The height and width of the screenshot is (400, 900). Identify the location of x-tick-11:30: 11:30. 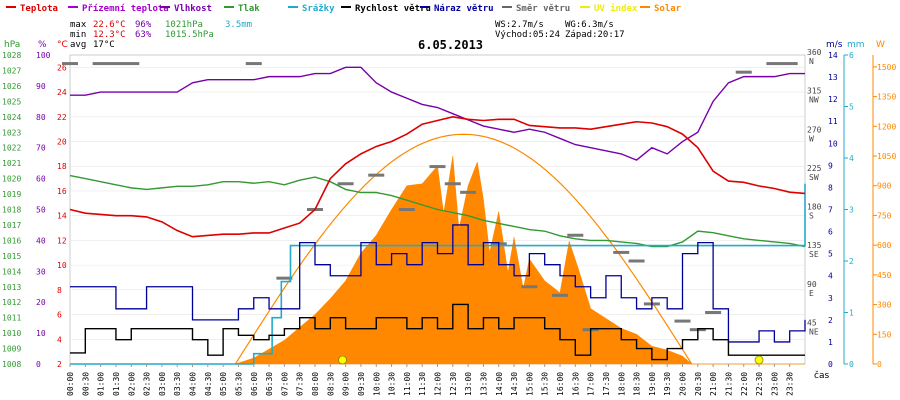
(422, 384).